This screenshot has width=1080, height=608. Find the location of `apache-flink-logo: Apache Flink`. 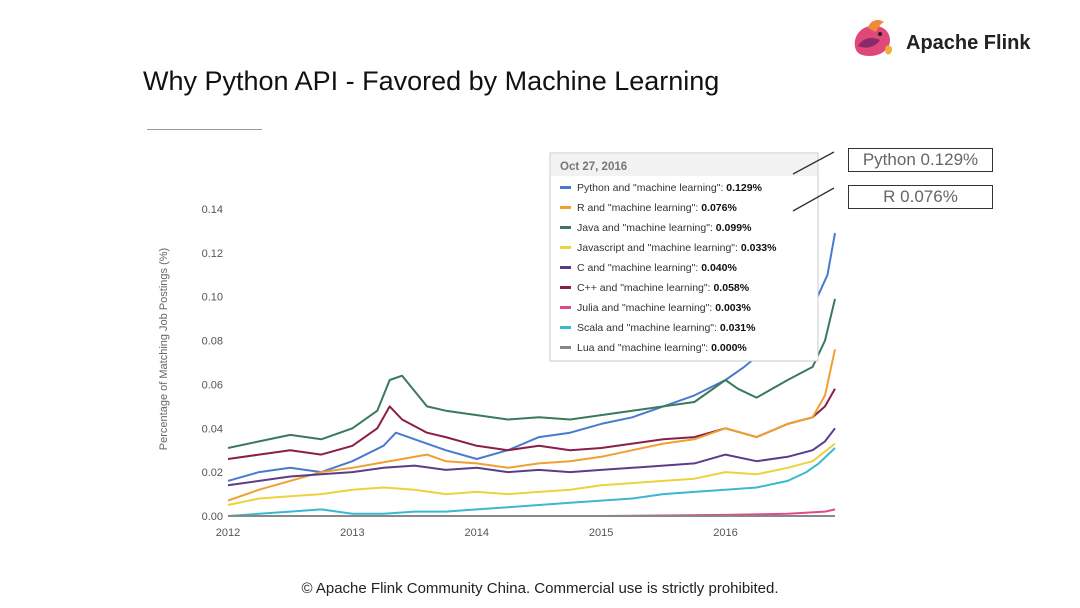

apache-flink-logo: Apache Flink is located at coordinates (950, 39).